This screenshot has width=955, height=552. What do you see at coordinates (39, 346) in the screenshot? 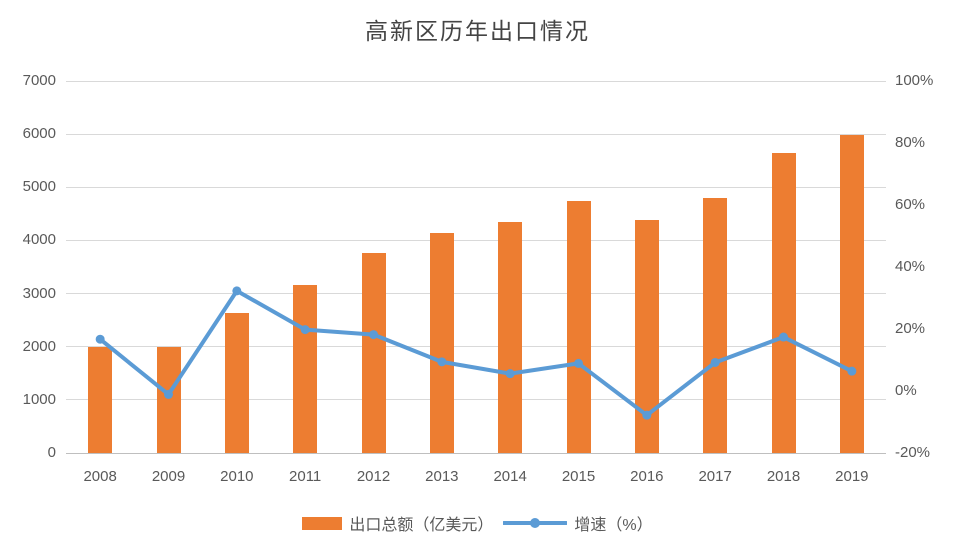
I see `left-axis-tick-label: 2000` at bounding box center [39, 346].